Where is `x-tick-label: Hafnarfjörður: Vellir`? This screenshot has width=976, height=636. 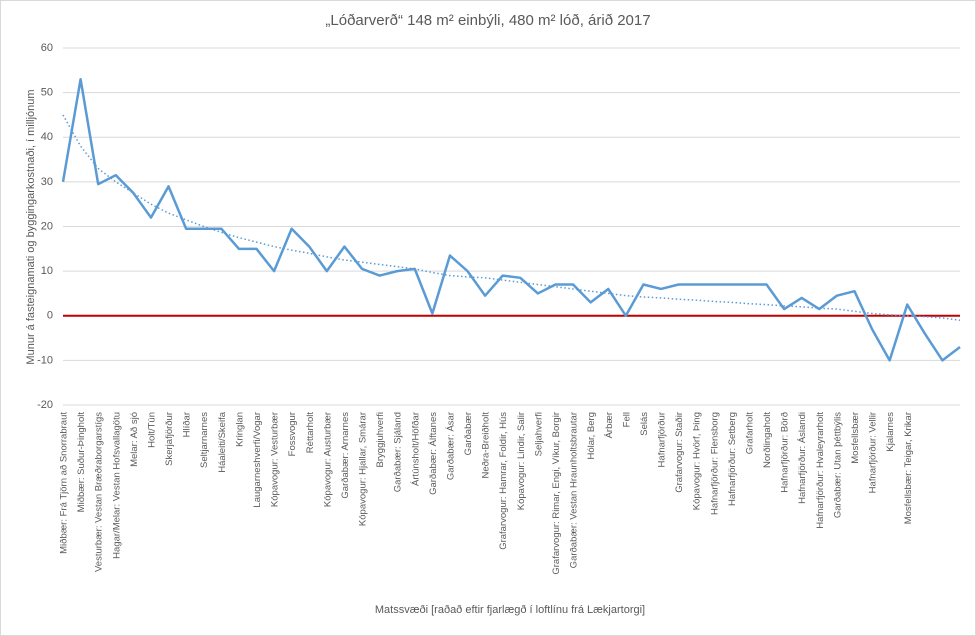 x-tick-label: Hafnarfjörður: Vellir is located at coordinates (873, 452).